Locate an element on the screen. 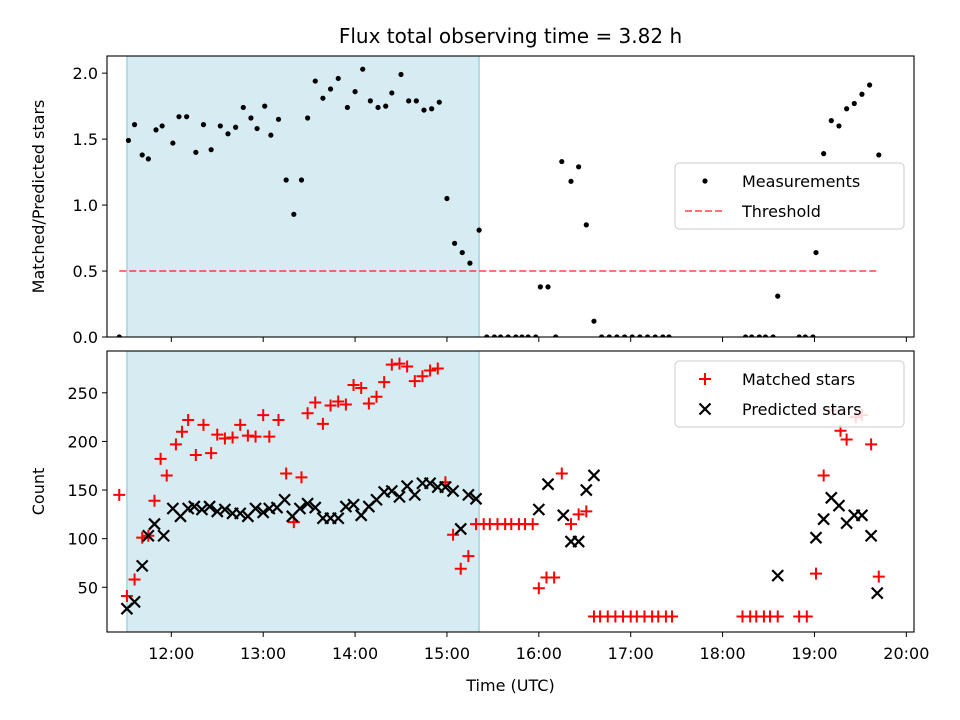 This screenshot has height=720, width=960. x-tick: 15:00 is located at coordinates (447, 647).